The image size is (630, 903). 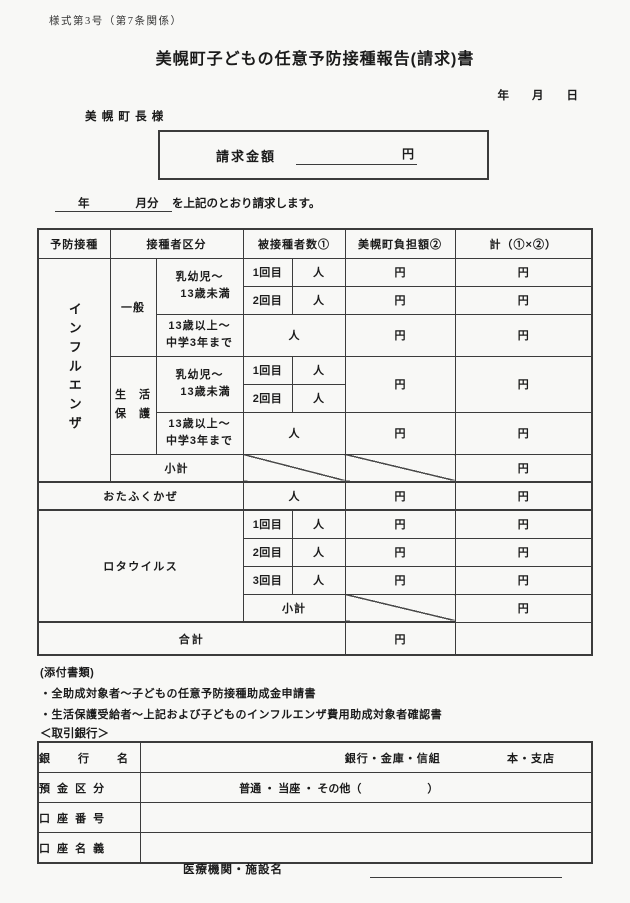 I want to click on rotavirus-row: ロタウイルス 1回目 人 円 円, so click(x=315, y=566).